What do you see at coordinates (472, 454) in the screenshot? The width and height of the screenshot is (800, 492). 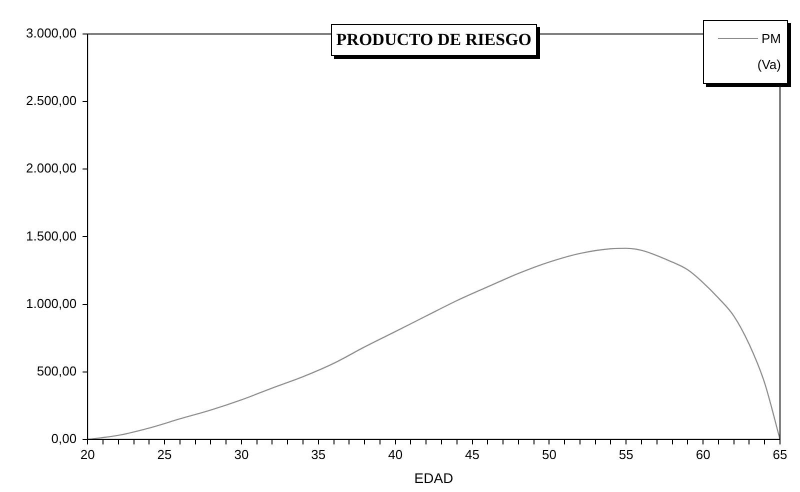 I see `x-tick-label: 45` at bounding box center [472, 454].